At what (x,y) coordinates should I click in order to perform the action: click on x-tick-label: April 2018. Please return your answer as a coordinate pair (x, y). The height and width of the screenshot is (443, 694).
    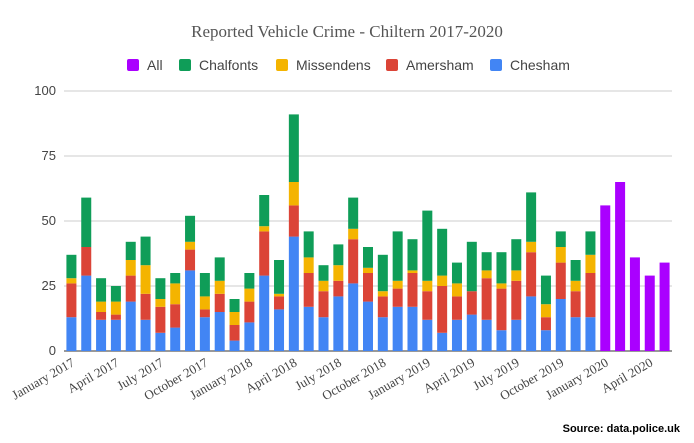
    Looking at the image, I should click on (271, 375).